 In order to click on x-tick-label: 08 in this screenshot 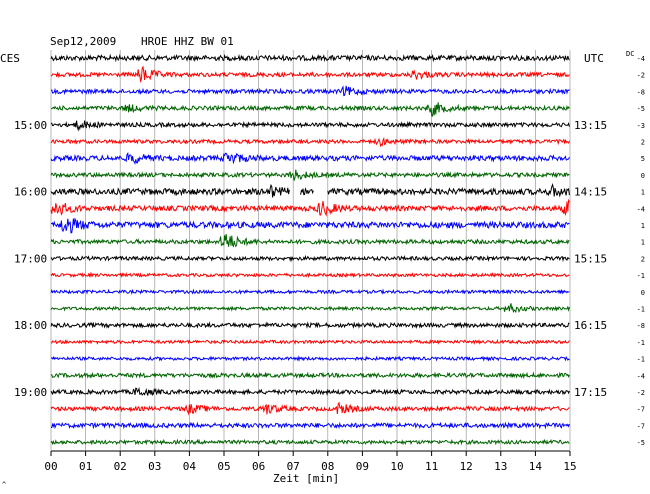, I will do `click(327, 466)`.